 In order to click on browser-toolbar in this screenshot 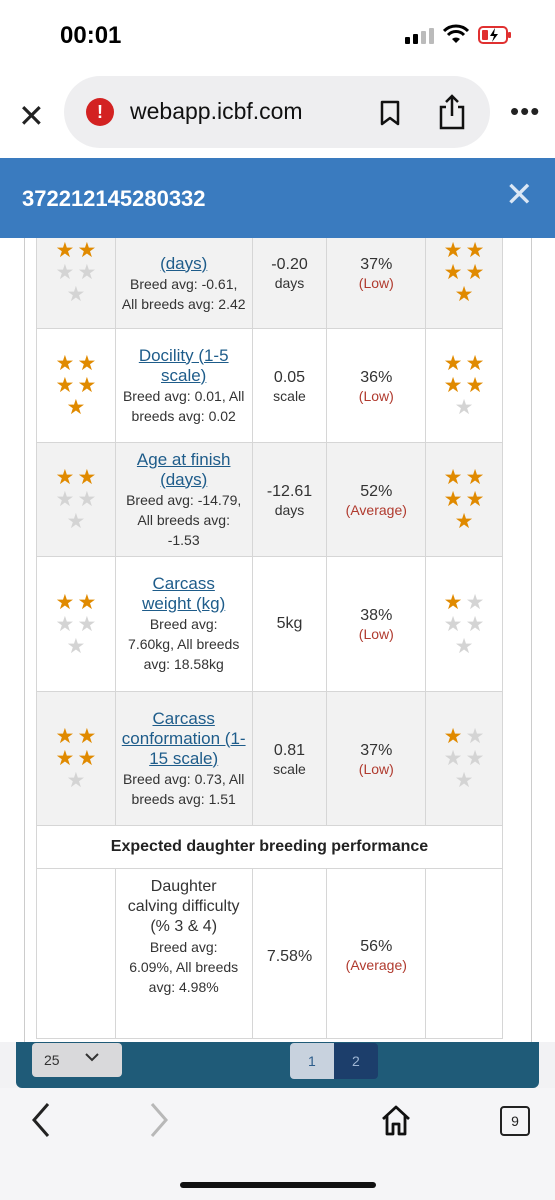, I will do `click(277, 1144)`.